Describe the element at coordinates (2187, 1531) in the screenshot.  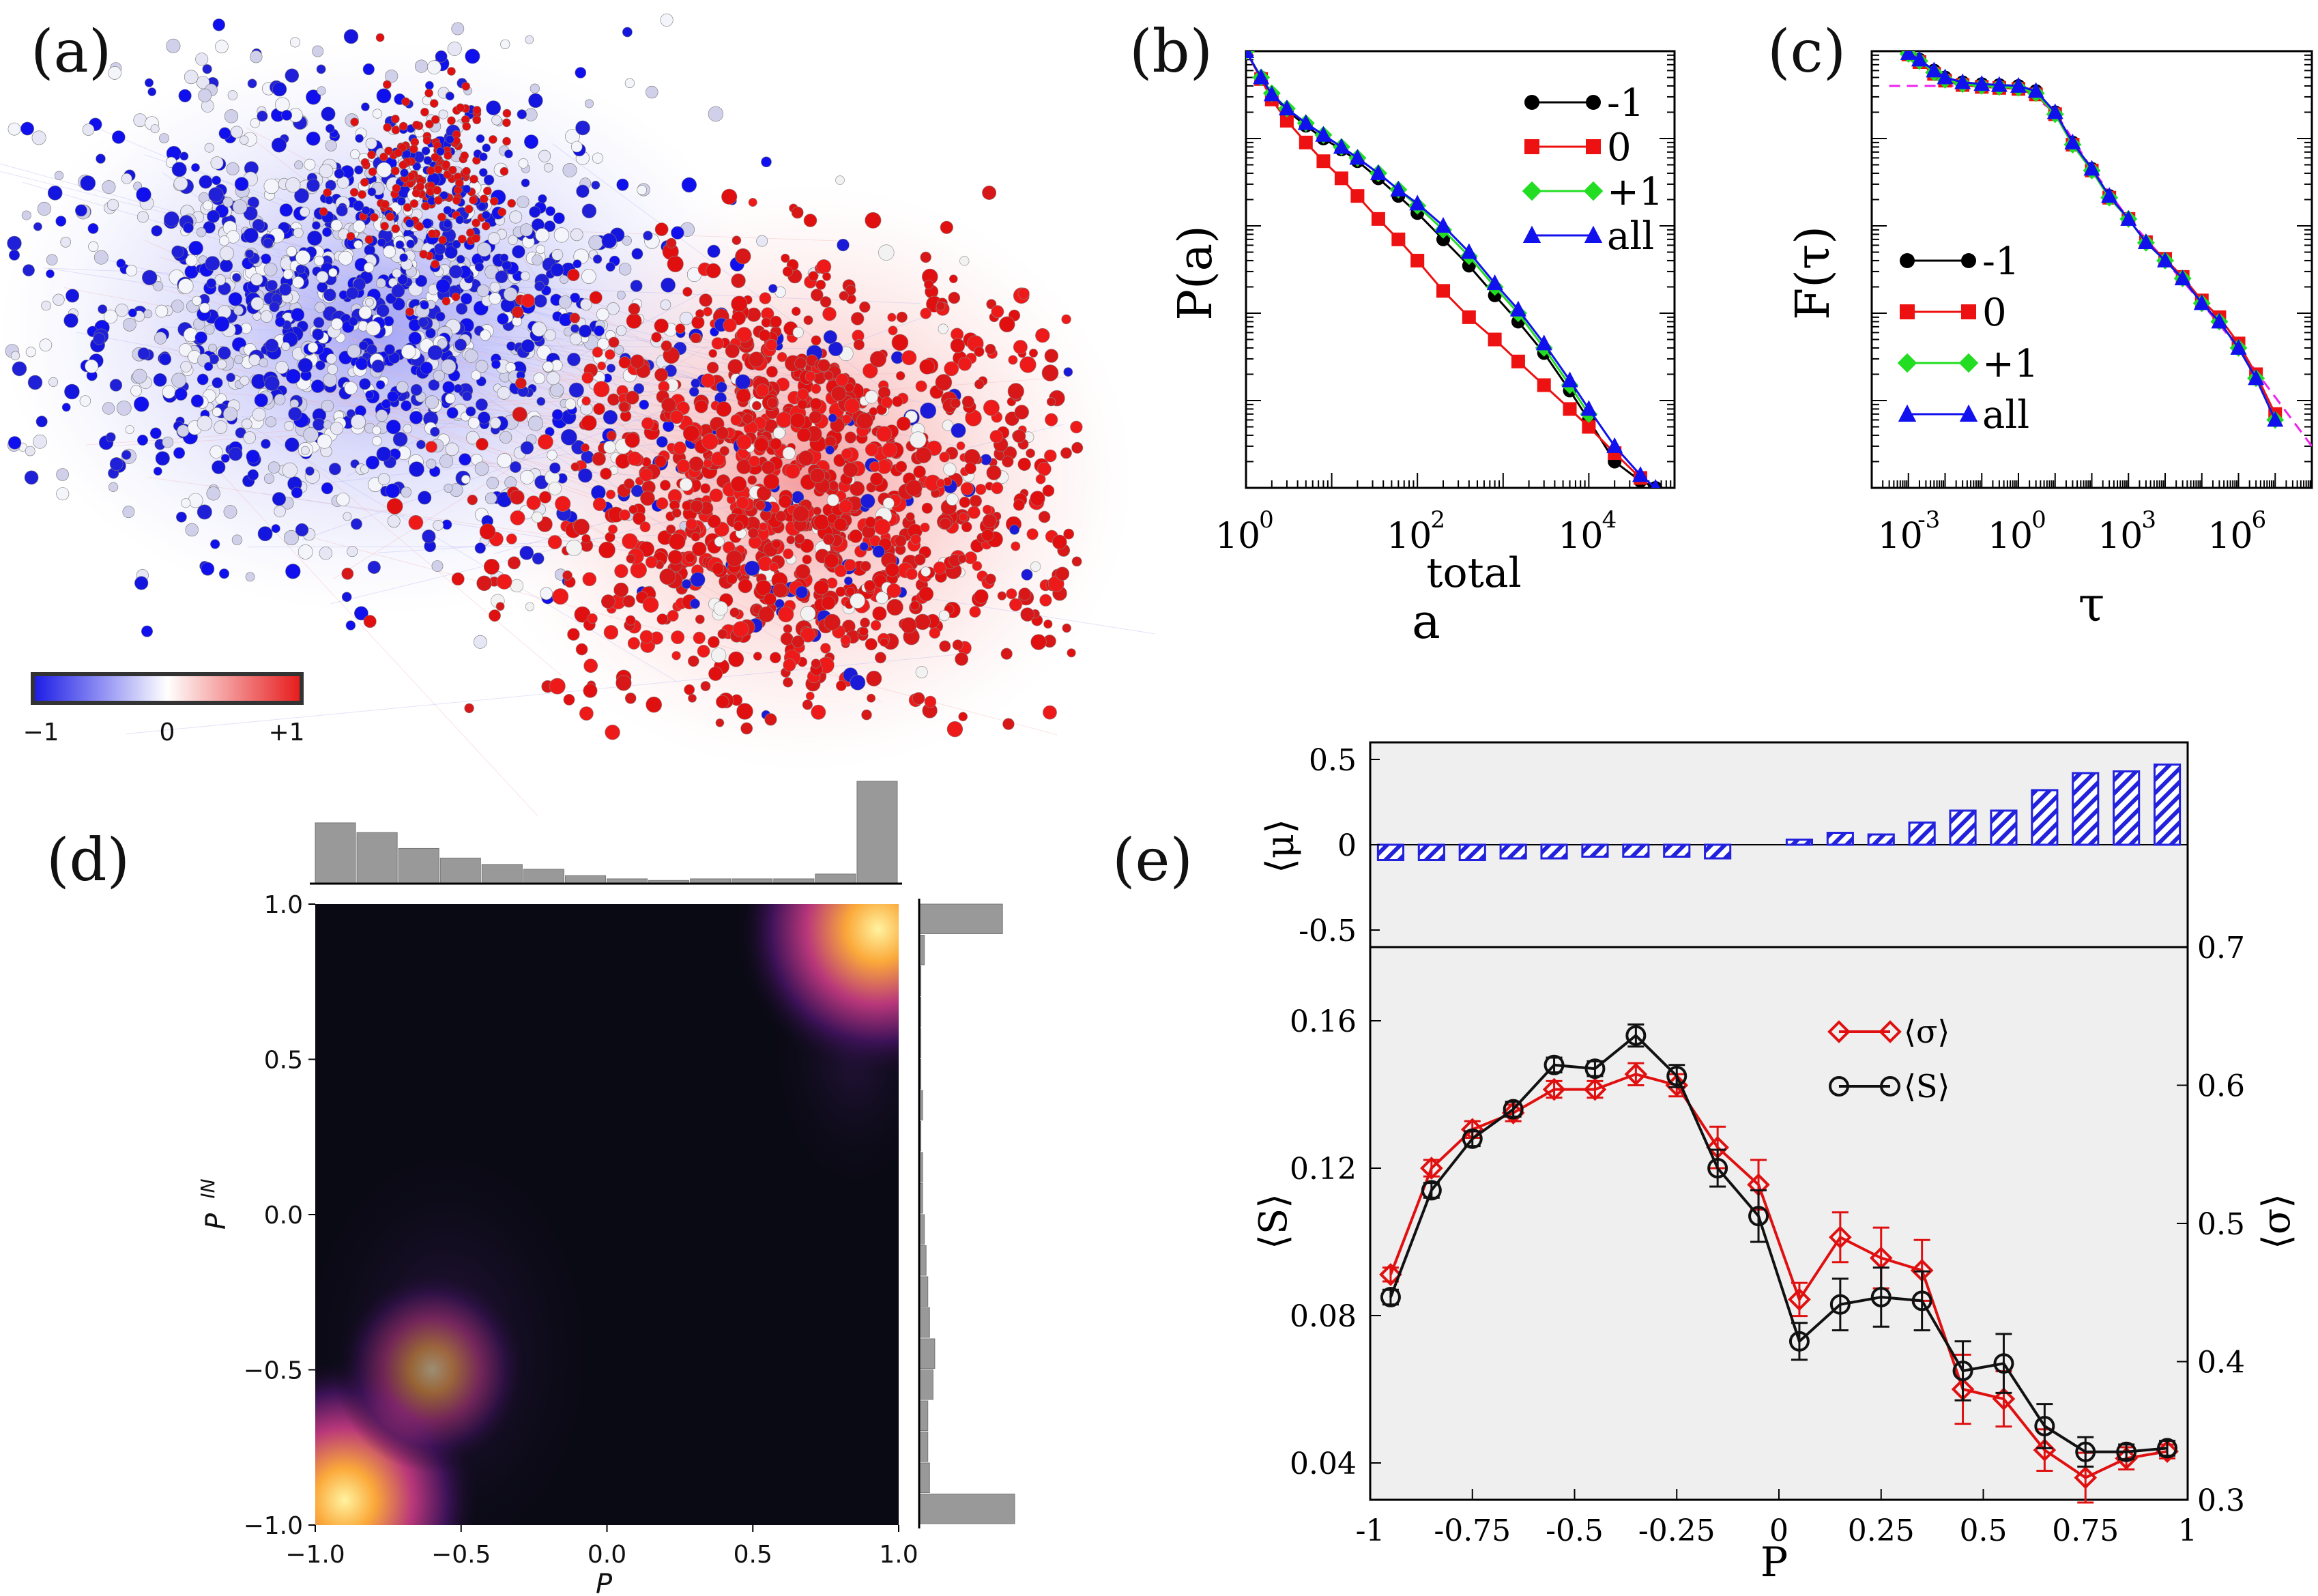
I see `e-x-tick-label: 1` at that location.